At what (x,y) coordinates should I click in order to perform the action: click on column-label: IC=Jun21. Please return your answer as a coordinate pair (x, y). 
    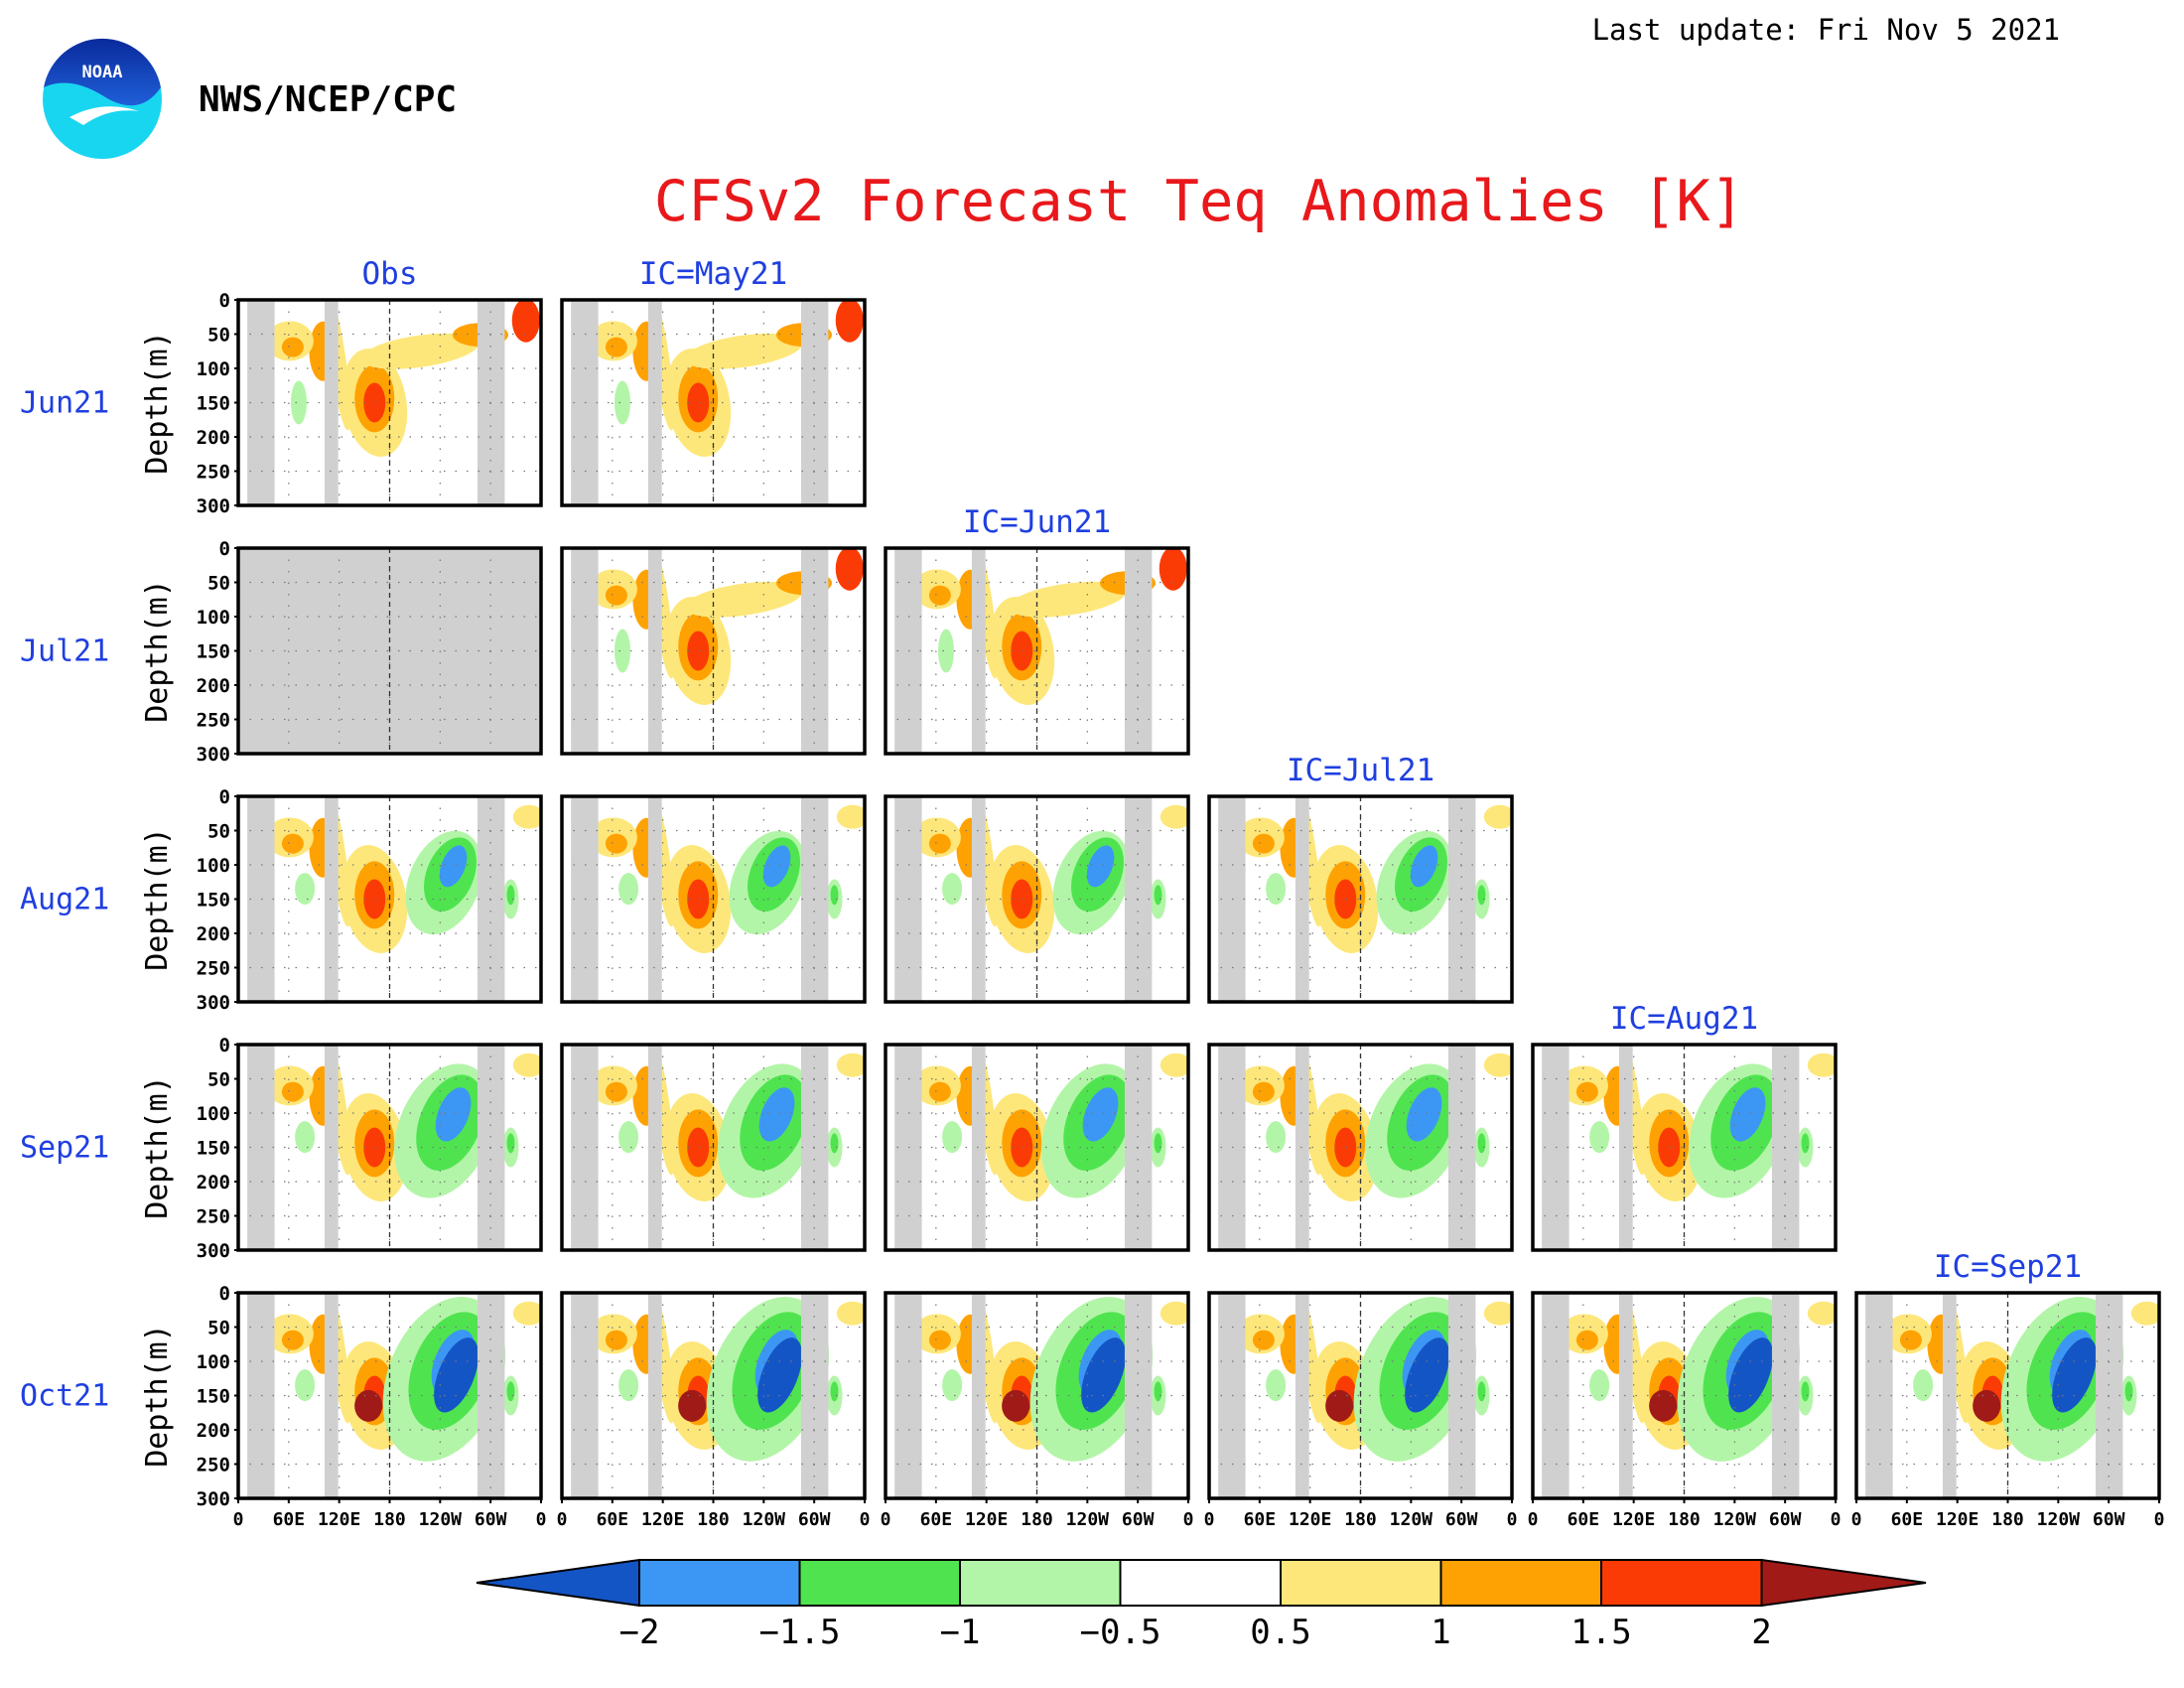
    Looking at the image, I should click on (1037, 522).